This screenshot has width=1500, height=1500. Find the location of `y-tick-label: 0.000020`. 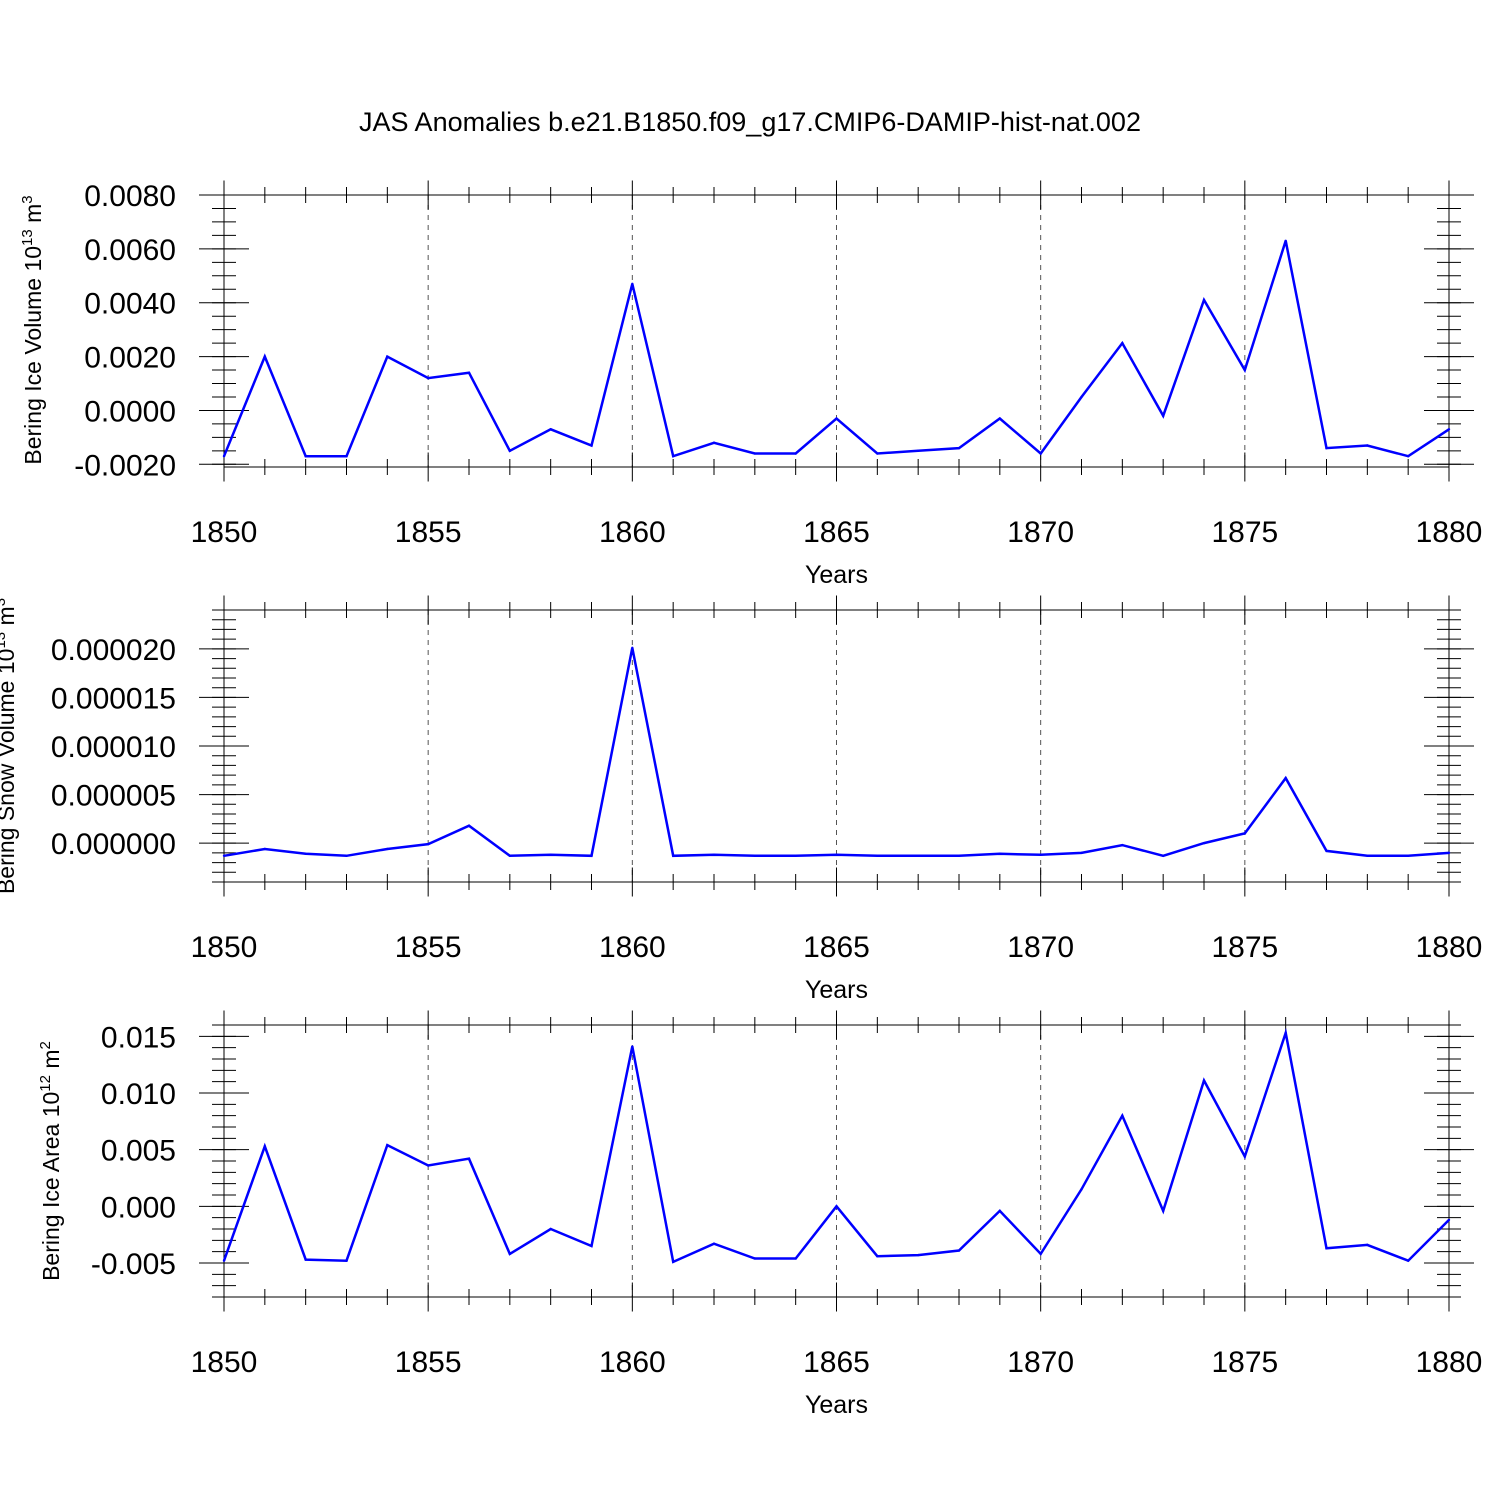

y-tick-label: 0.000020 is located at coordinates (113, 650).